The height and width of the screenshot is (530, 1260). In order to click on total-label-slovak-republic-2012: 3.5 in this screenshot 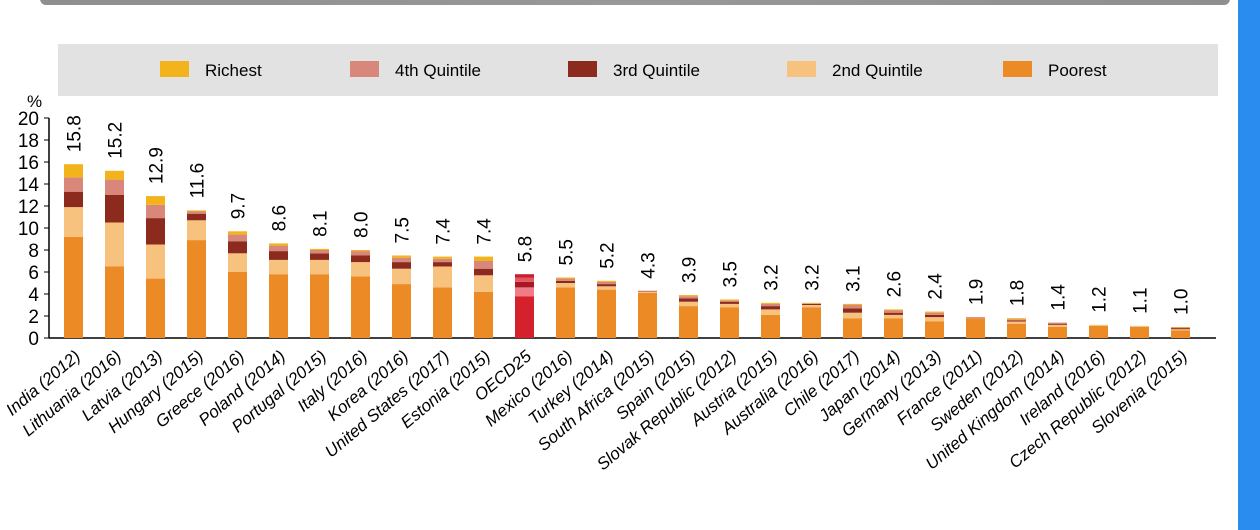, I will do `click(731, 274)`.